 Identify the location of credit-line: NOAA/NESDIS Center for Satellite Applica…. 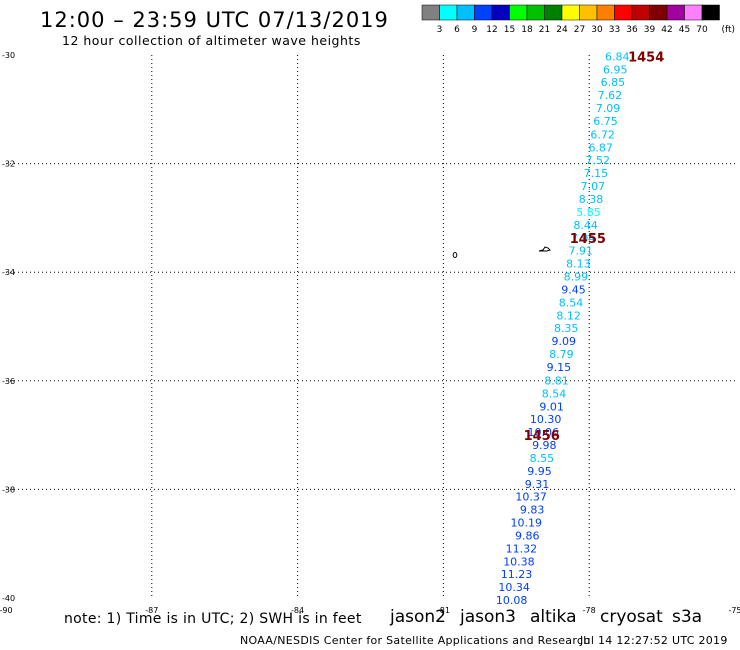
(415, 640).